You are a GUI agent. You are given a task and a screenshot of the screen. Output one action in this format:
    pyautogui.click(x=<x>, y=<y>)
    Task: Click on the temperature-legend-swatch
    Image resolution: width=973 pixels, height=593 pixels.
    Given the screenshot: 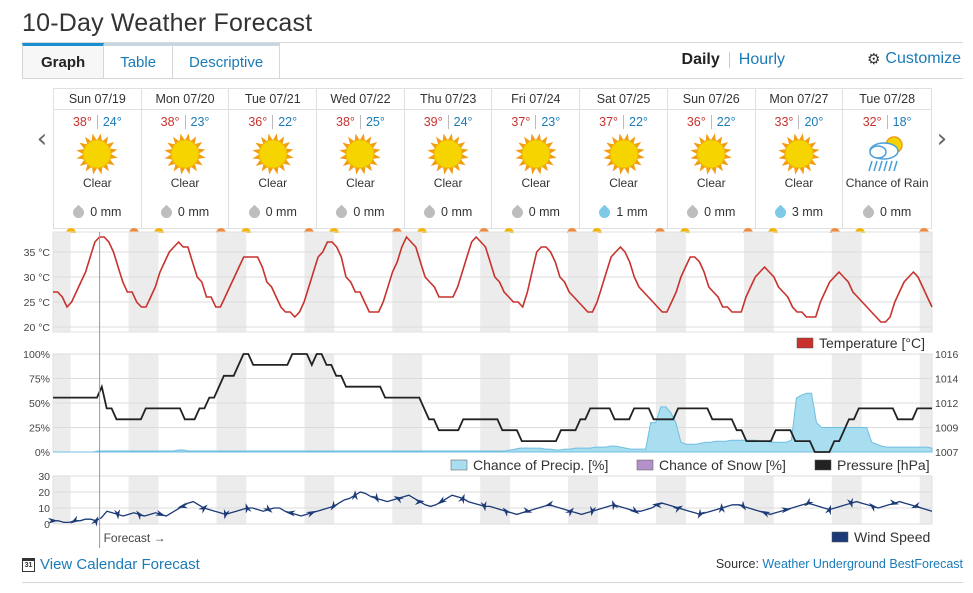 What is the action you would take?
    pyautogui.click(x=805, y=343)
    